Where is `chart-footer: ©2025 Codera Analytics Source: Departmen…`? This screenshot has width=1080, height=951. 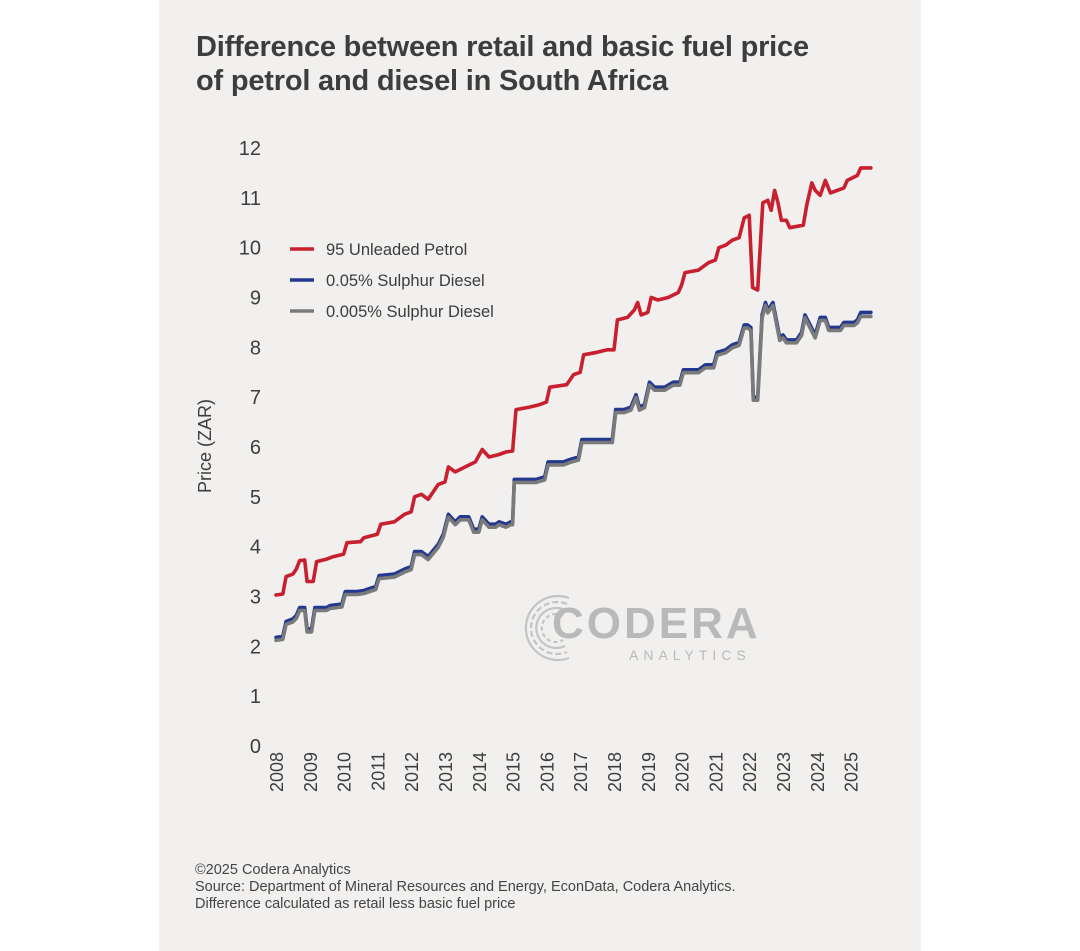
chart-footer: ©2025 Codera Analytics Source: Departmen… is located at coordinates (465, 887).